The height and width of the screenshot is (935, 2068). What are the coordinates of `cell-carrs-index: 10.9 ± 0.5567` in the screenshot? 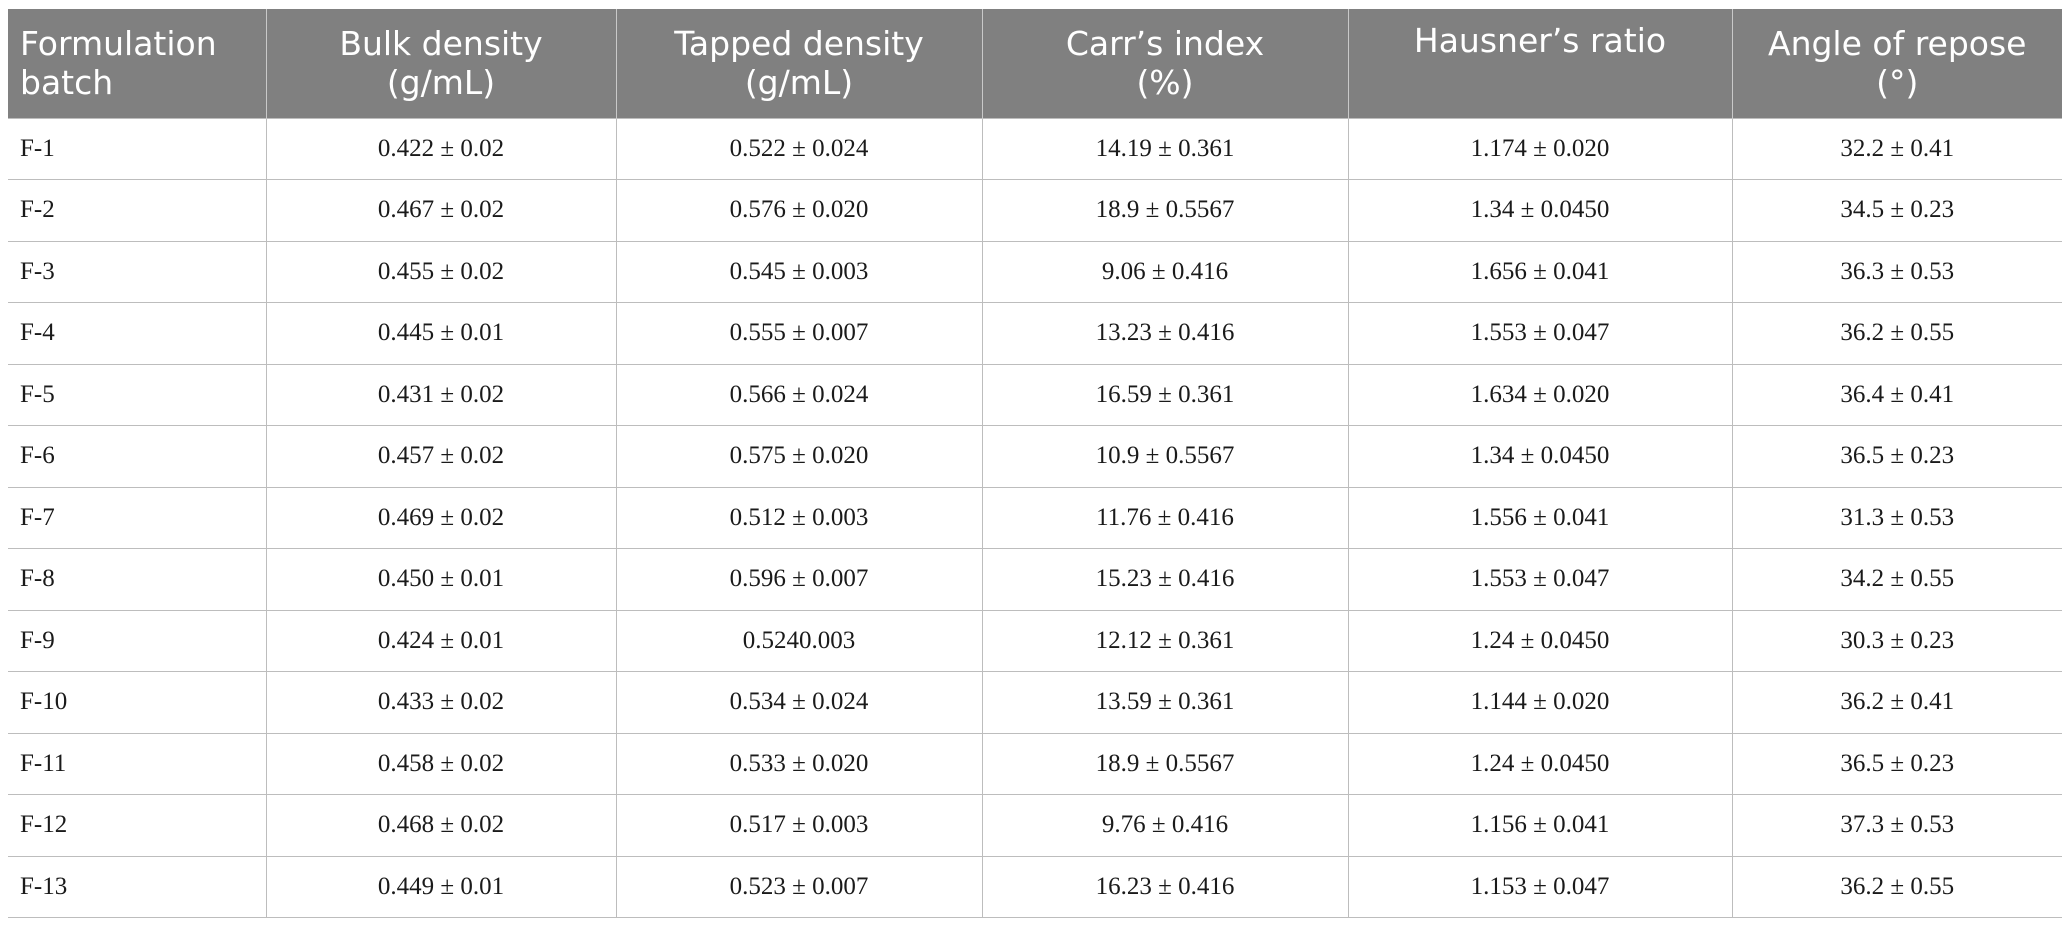 It's located at (1165, 456).